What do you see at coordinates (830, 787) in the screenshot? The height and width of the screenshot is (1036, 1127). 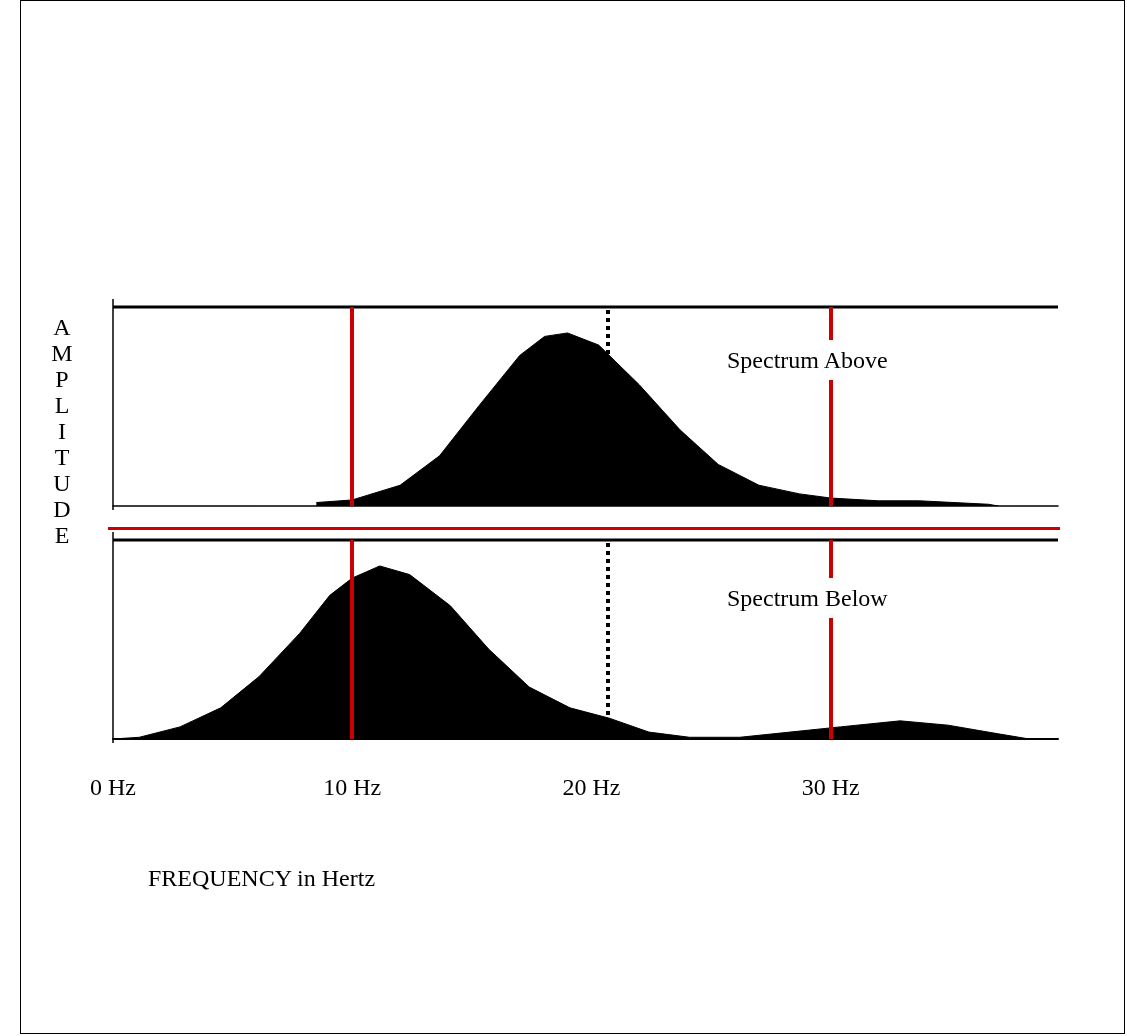 I see `x-tick-label: 30 Hz` at bounding box center [830, 787].